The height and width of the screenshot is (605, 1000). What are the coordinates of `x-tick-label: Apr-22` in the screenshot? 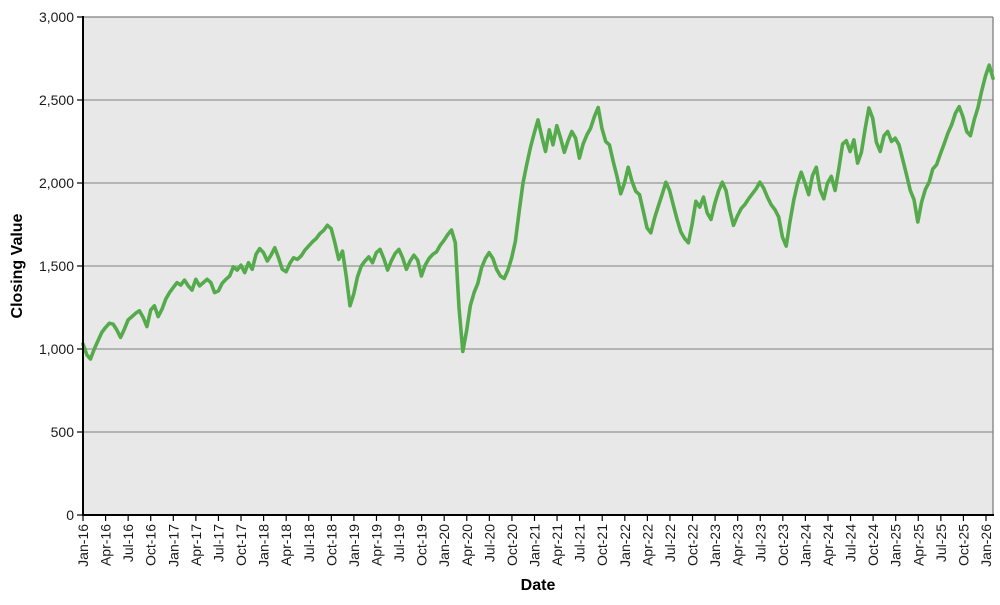 It's located at (647, 545).